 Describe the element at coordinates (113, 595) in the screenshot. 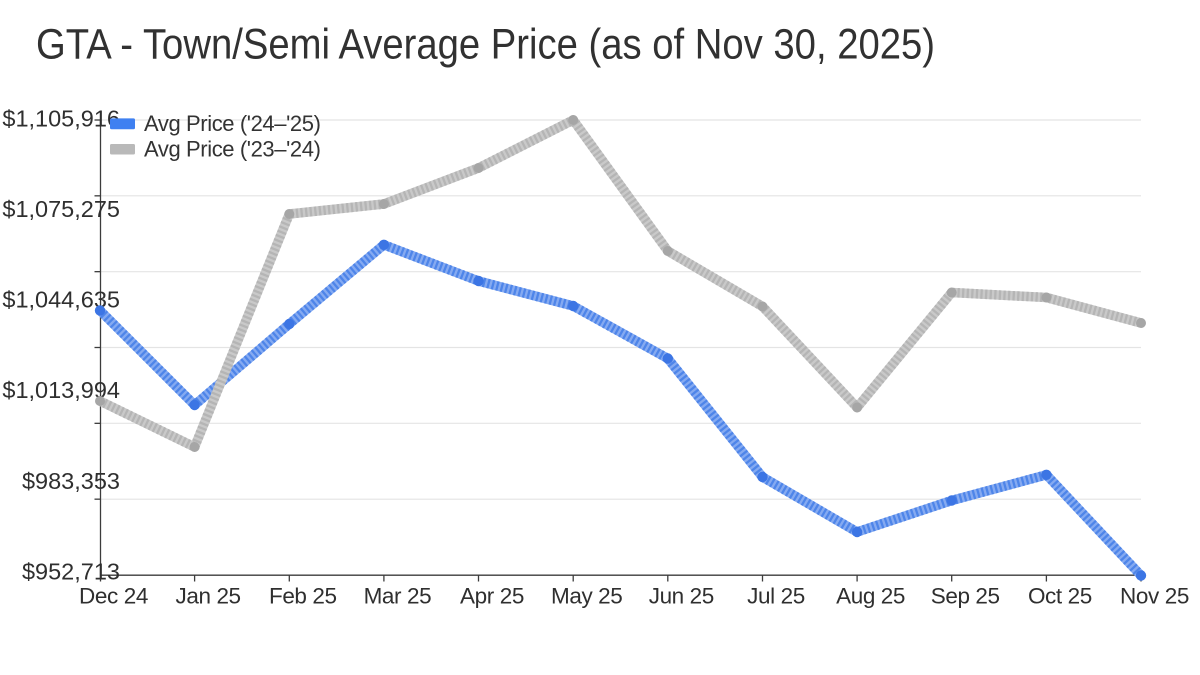

I see `svg-text: Dec 24` at that location.